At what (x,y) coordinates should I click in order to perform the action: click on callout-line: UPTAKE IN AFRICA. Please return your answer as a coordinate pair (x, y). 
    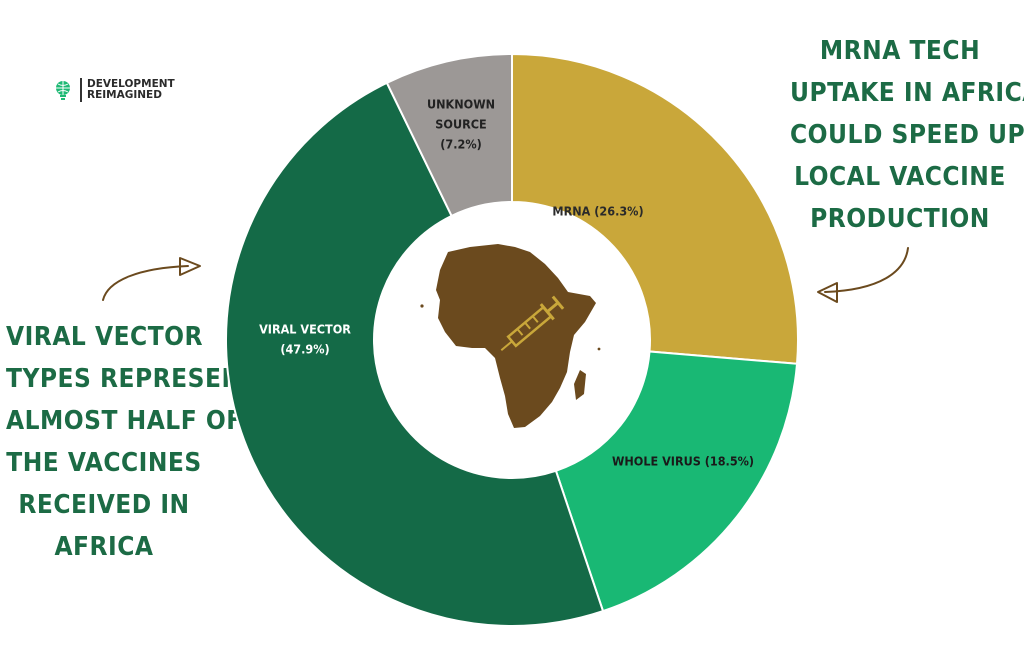
    Looking at the image, I should click on (907, 93).